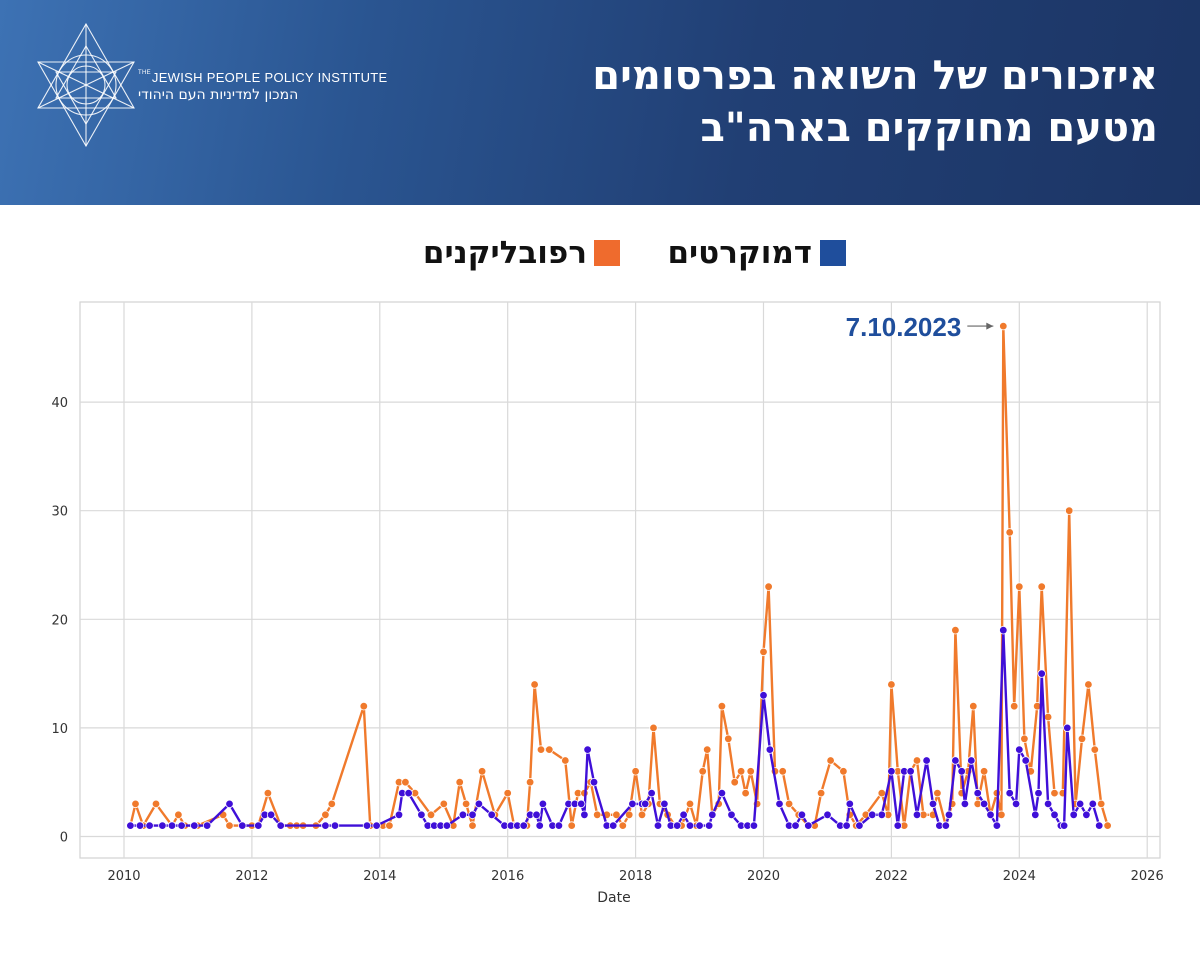 The height and width of the screenshot is (960, 1200). Describe the element at coordinates (218, 95) in the screenshot. I see `logo-hebrew-name: המכון למדיניות העם היהודי` at that location.